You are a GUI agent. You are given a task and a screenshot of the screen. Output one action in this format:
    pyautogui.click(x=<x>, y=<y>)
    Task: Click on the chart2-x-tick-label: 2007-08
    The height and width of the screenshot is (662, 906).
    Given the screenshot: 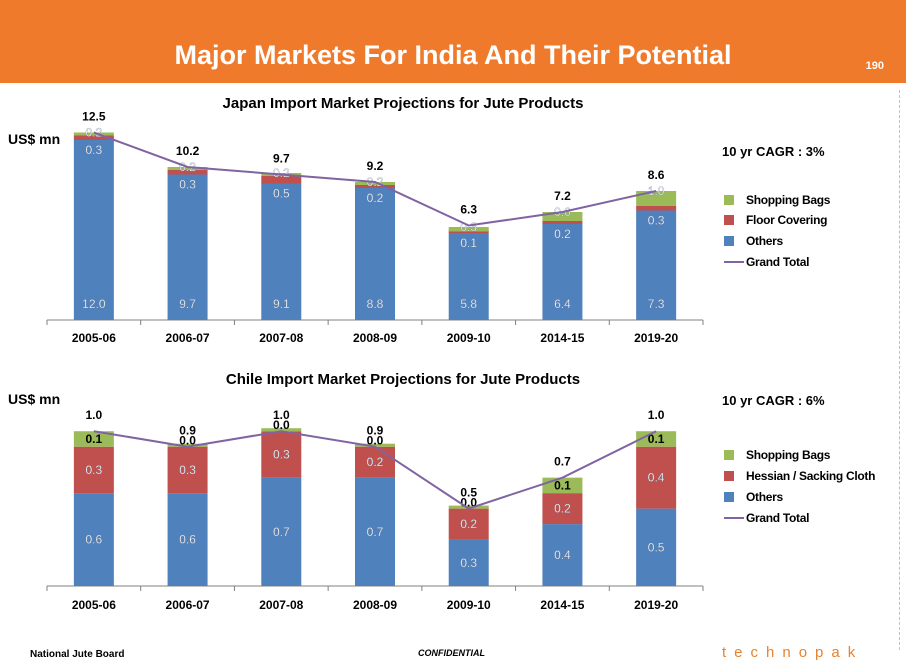 What is the action you would take?
    pyautogui.click(x=281, y=605)
    